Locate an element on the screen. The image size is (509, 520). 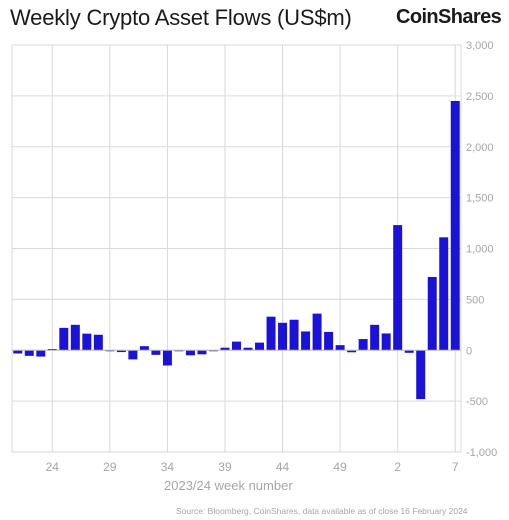
x-tick-label: 29 is located at coordinates (110, 467).